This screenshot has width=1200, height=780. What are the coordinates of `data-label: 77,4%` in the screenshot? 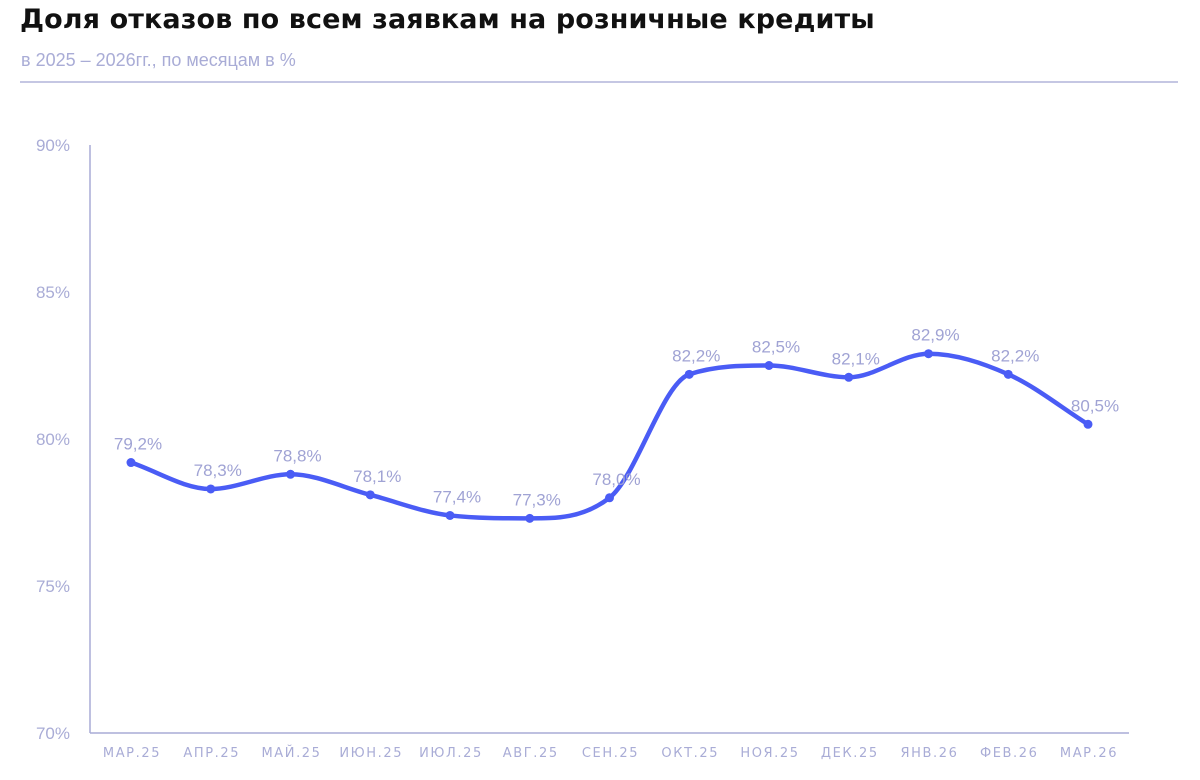 It's located at (457, 496).